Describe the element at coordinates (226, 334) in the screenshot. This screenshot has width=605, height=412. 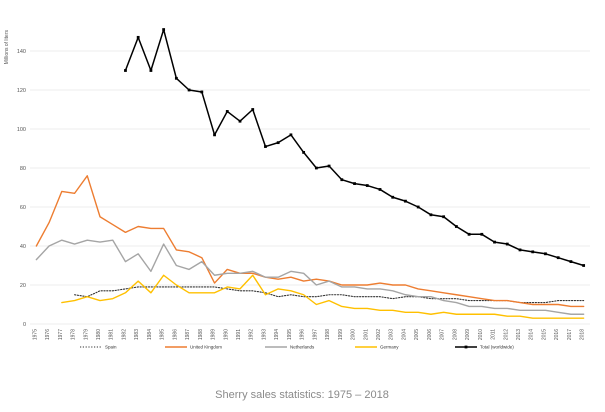
I see `x-tick-label: 1990` at that location.